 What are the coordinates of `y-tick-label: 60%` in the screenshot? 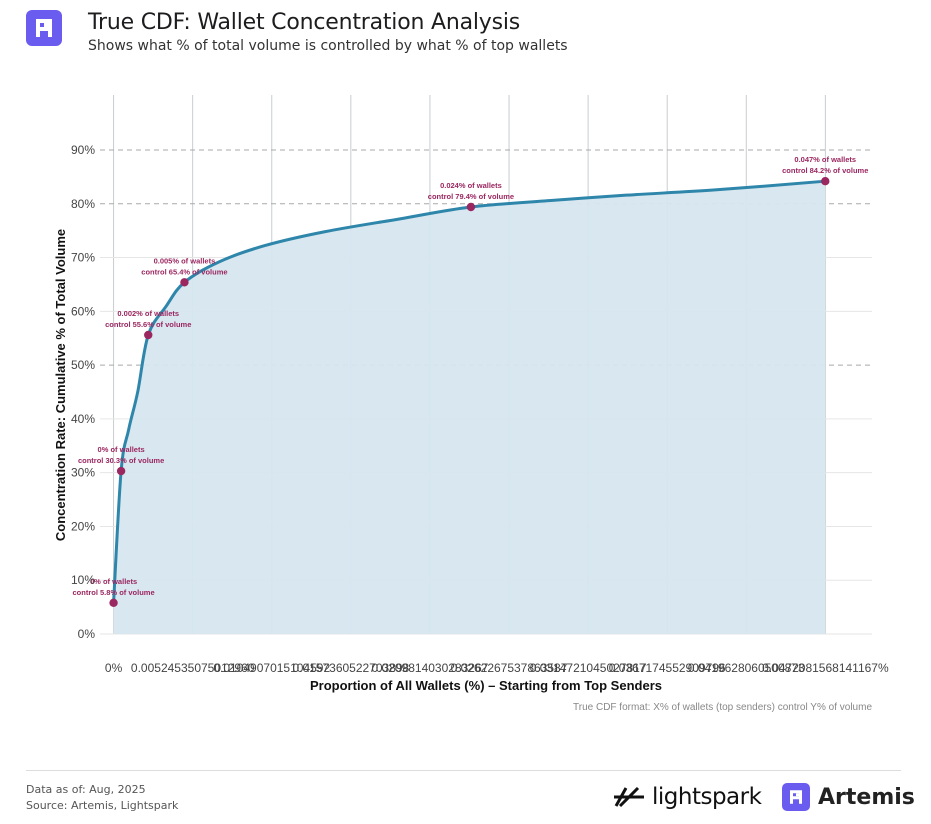 It's located at (83, 311).